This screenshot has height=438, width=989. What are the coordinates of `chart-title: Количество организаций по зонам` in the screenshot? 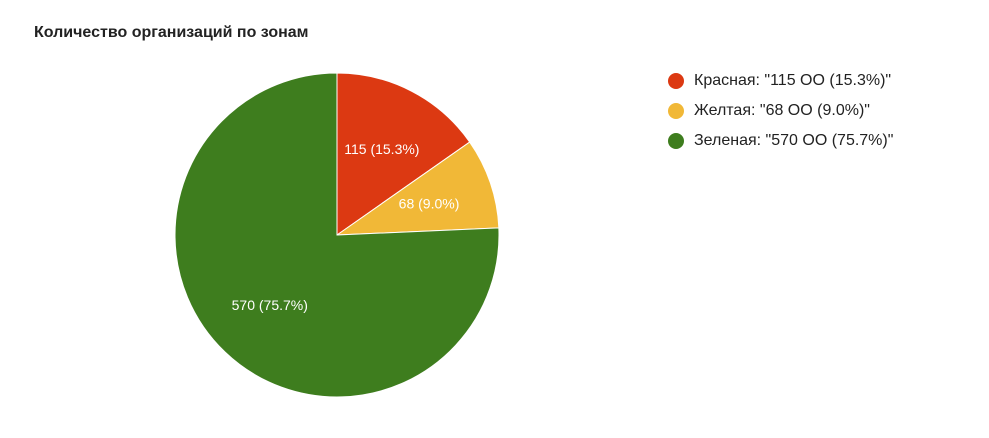 It's located at (171, 32).